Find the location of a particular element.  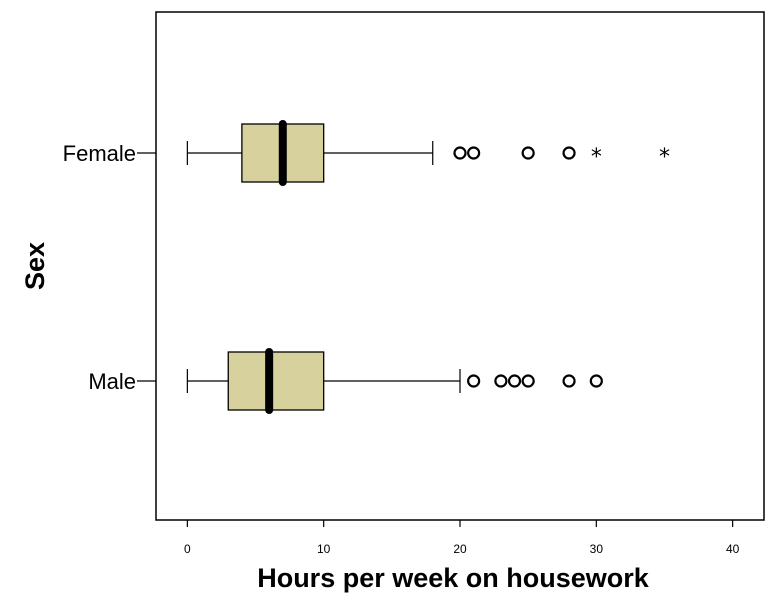

y-axis-title: Sex is located at coordinates (35, 266).